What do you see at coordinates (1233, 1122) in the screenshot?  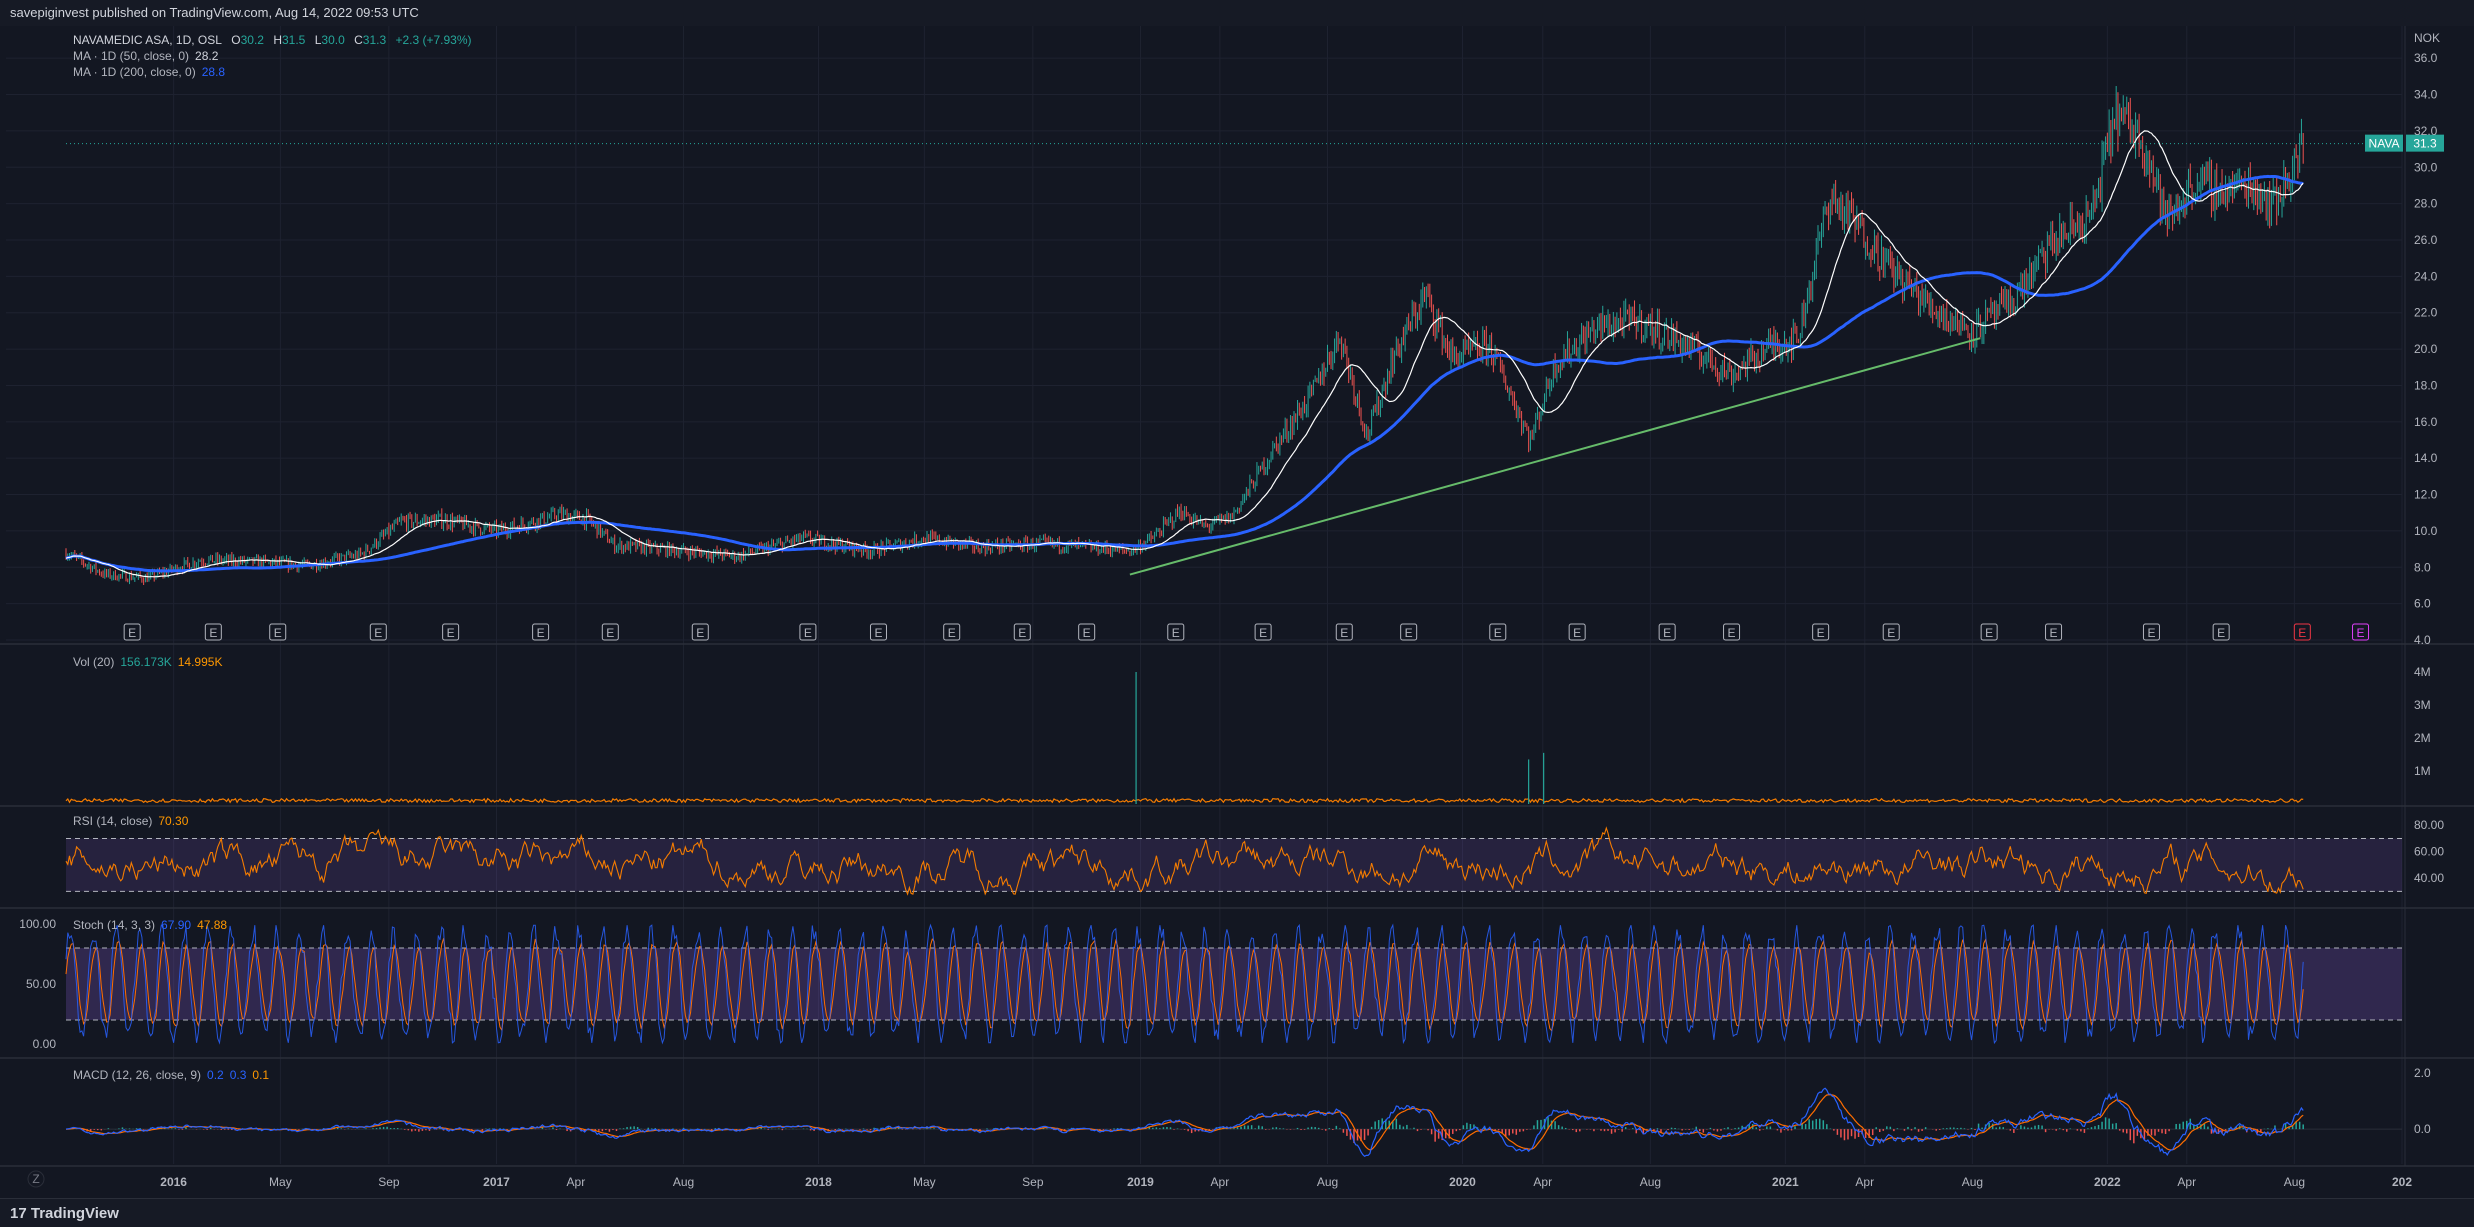 I see `macd-pane` at bounding box center [1233, 1122].